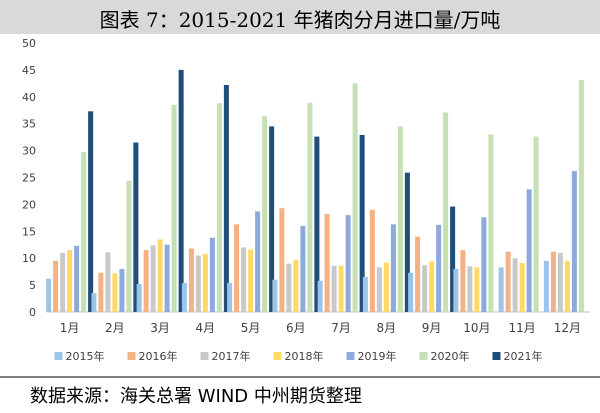 Image resolution: width=600 pixels, height=413 pixels. Describe the element at coordinates (407, 242) in the screenshot. I see `bar-2021年-8月` at that location.